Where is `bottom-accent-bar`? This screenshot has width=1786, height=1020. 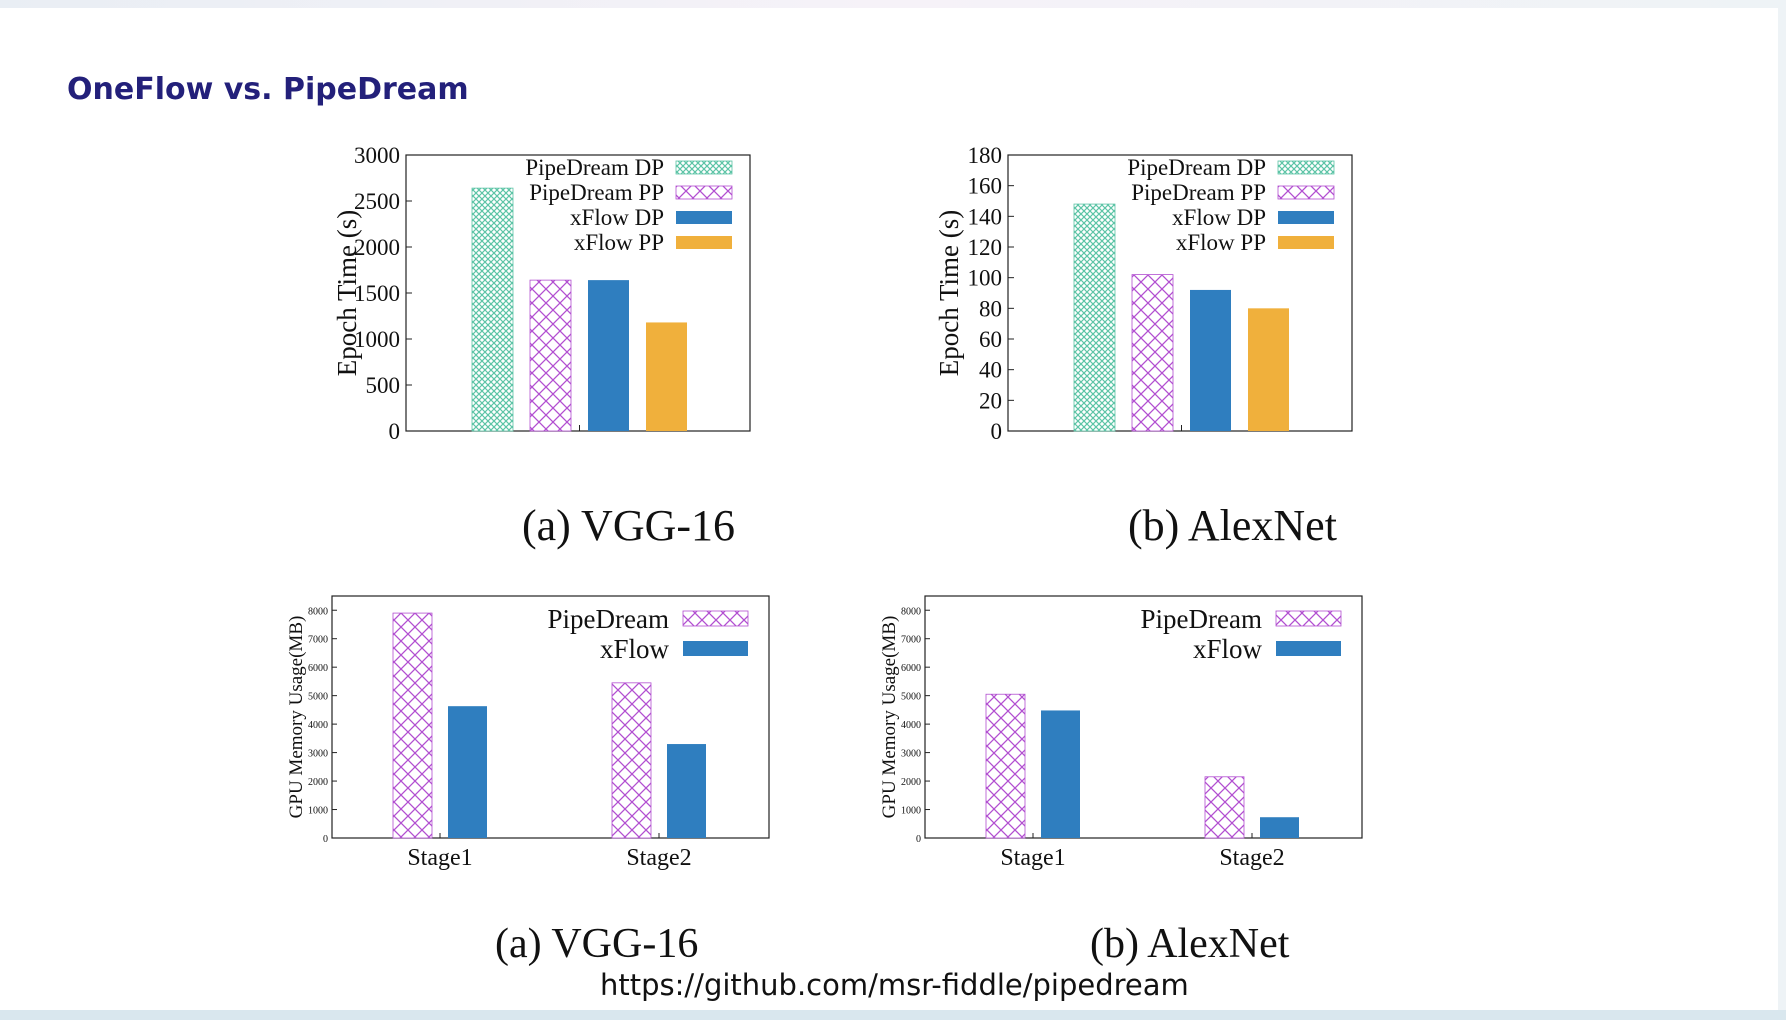
bottom-accent-bar is located at coordinates (893, 1015).